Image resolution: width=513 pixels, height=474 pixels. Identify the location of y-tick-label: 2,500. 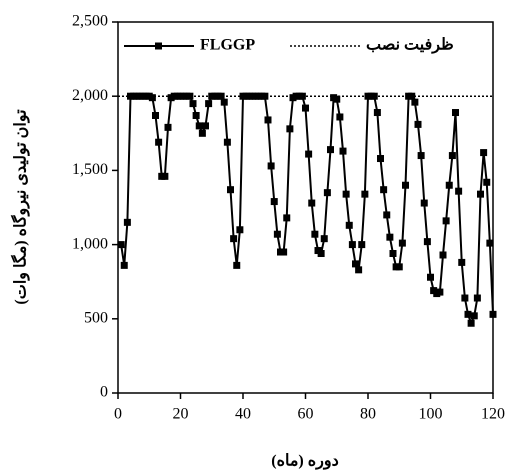
(90, 21).